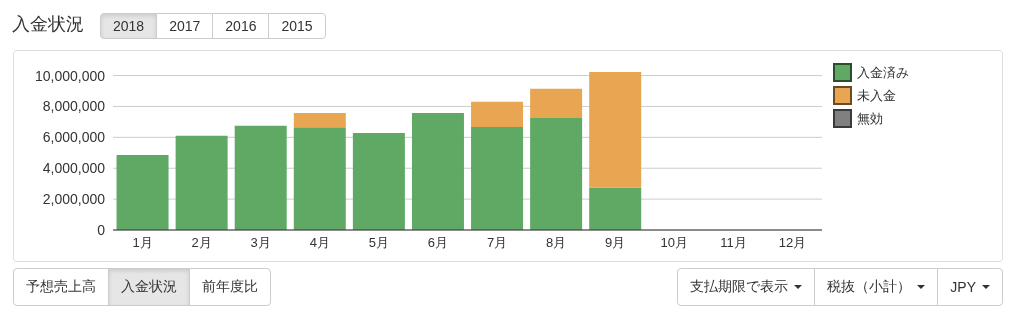 Image resolution: width=1024 pixels, height=320 pixels. I want to click on x-tick-label: 6月, so click(438, 243).